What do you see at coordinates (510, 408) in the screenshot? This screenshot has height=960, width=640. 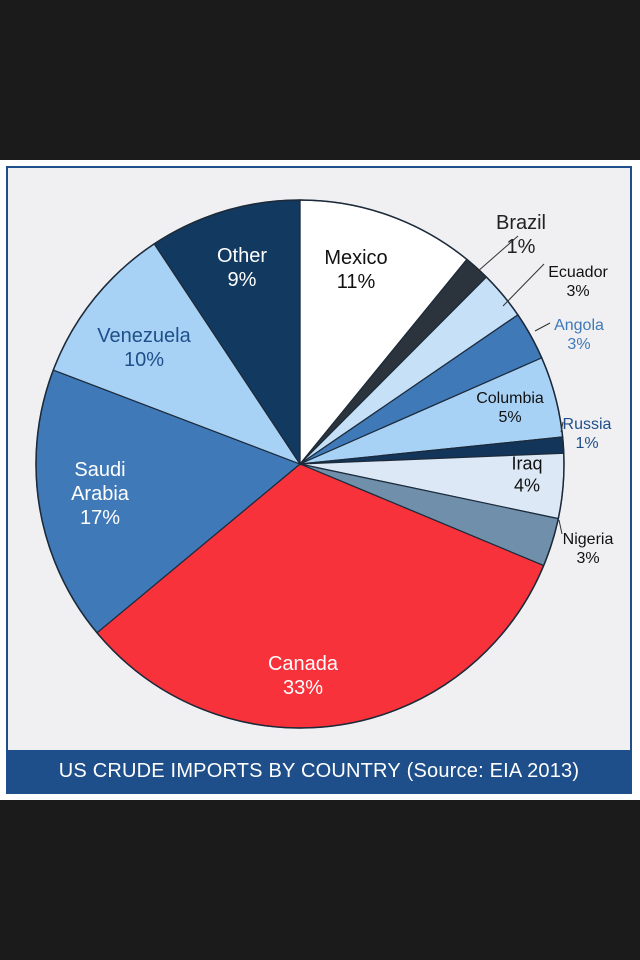 I see `slice-label-columbia: Columbia 5%` at bounding box center [510, 408].